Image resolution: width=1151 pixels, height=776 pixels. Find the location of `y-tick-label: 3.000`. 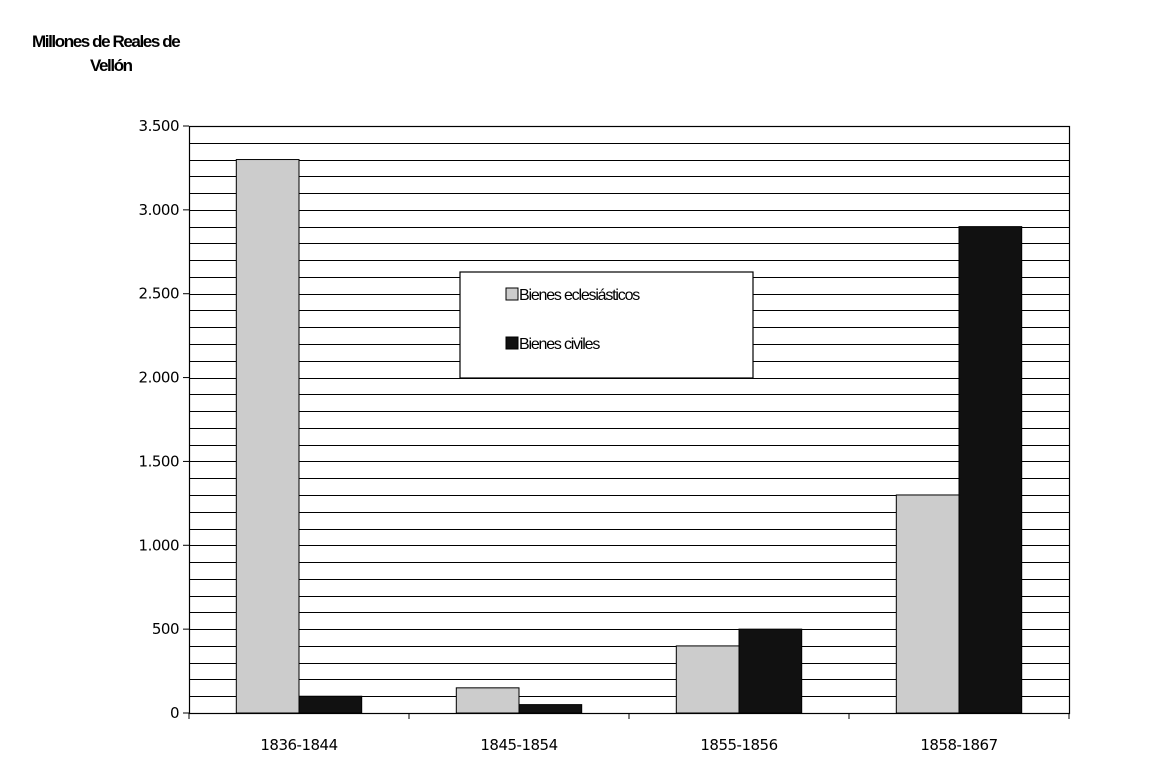

y-tick-label: 3.000 is located at coordinates (159, 210).